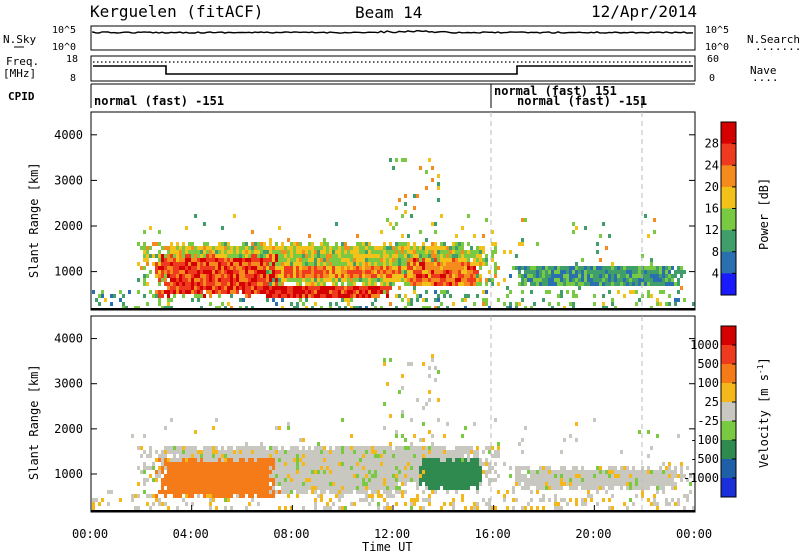 Image resolution: width=800 pixels, height=554 pixels. What do you see at coordinates (763, 412) in the screenshot?
I see `velocity-colorbar-label: Velocity [m s-1]` at bounding box center [763, 412].